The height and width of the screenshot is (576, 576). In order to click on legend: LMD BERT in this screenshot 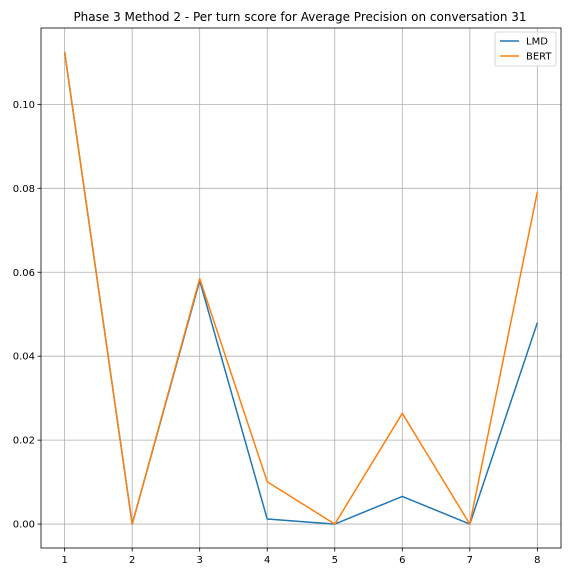, I will do `click(525, 49)`.